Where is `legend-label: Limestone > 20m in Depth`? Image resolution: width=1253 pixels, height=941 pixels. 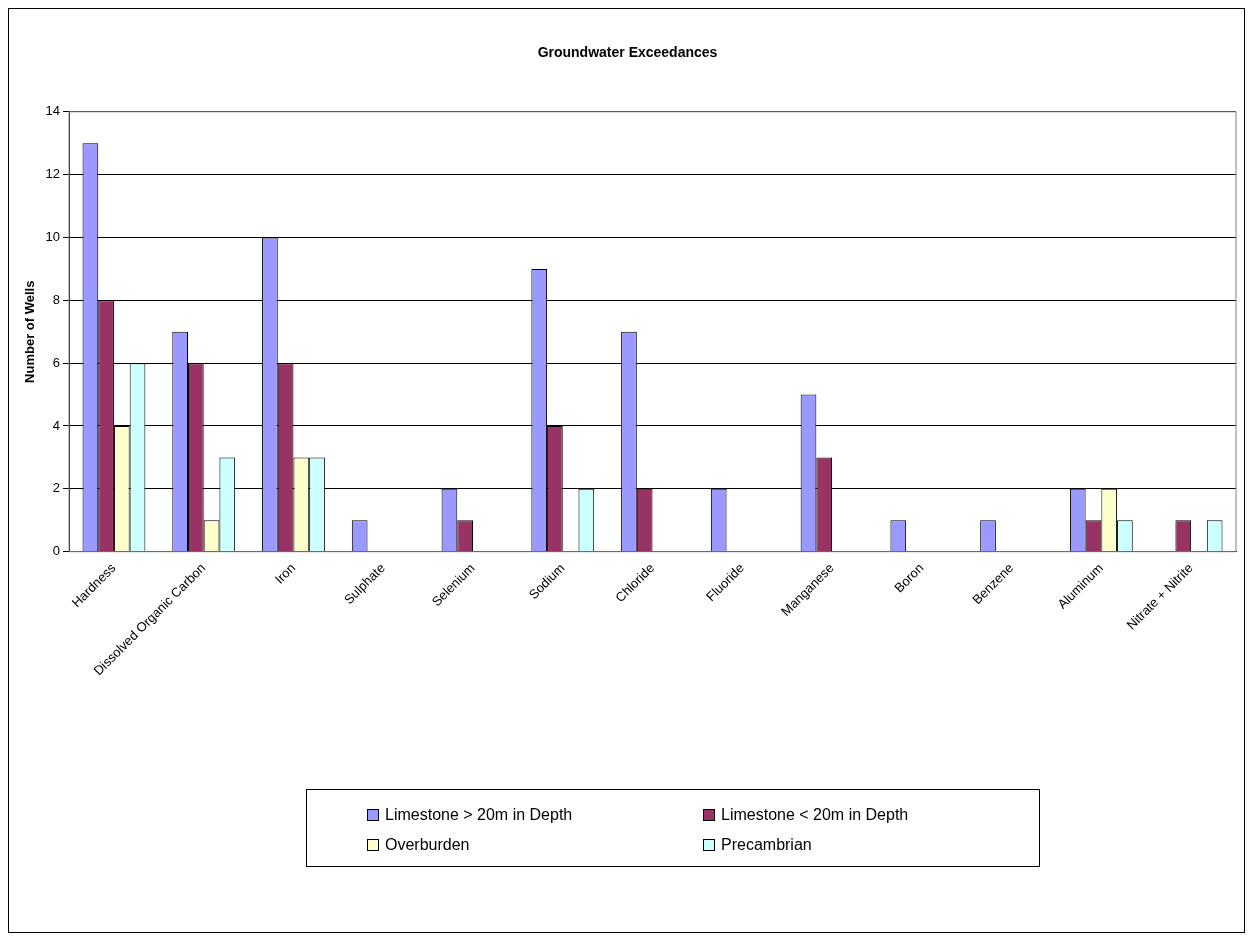
legend-label: Limestone > 20m in Depth is located at coordinates (479, 815).